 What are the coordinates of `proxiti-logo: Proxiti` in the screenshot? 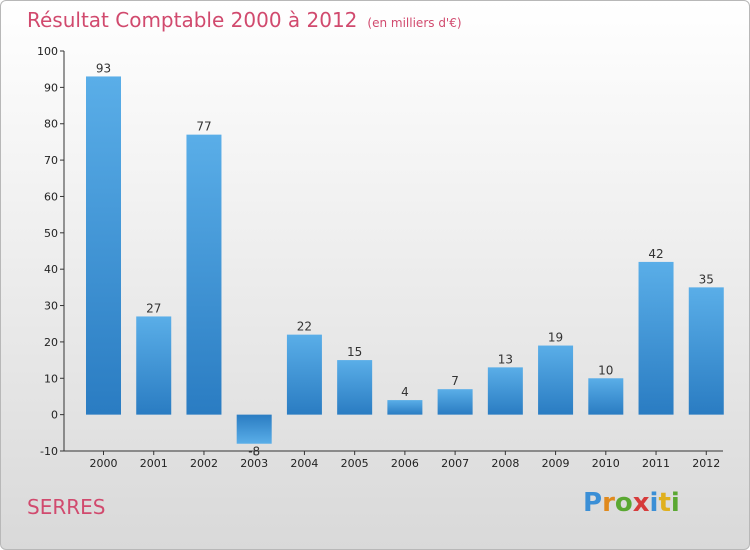 It's located at (631, 503).